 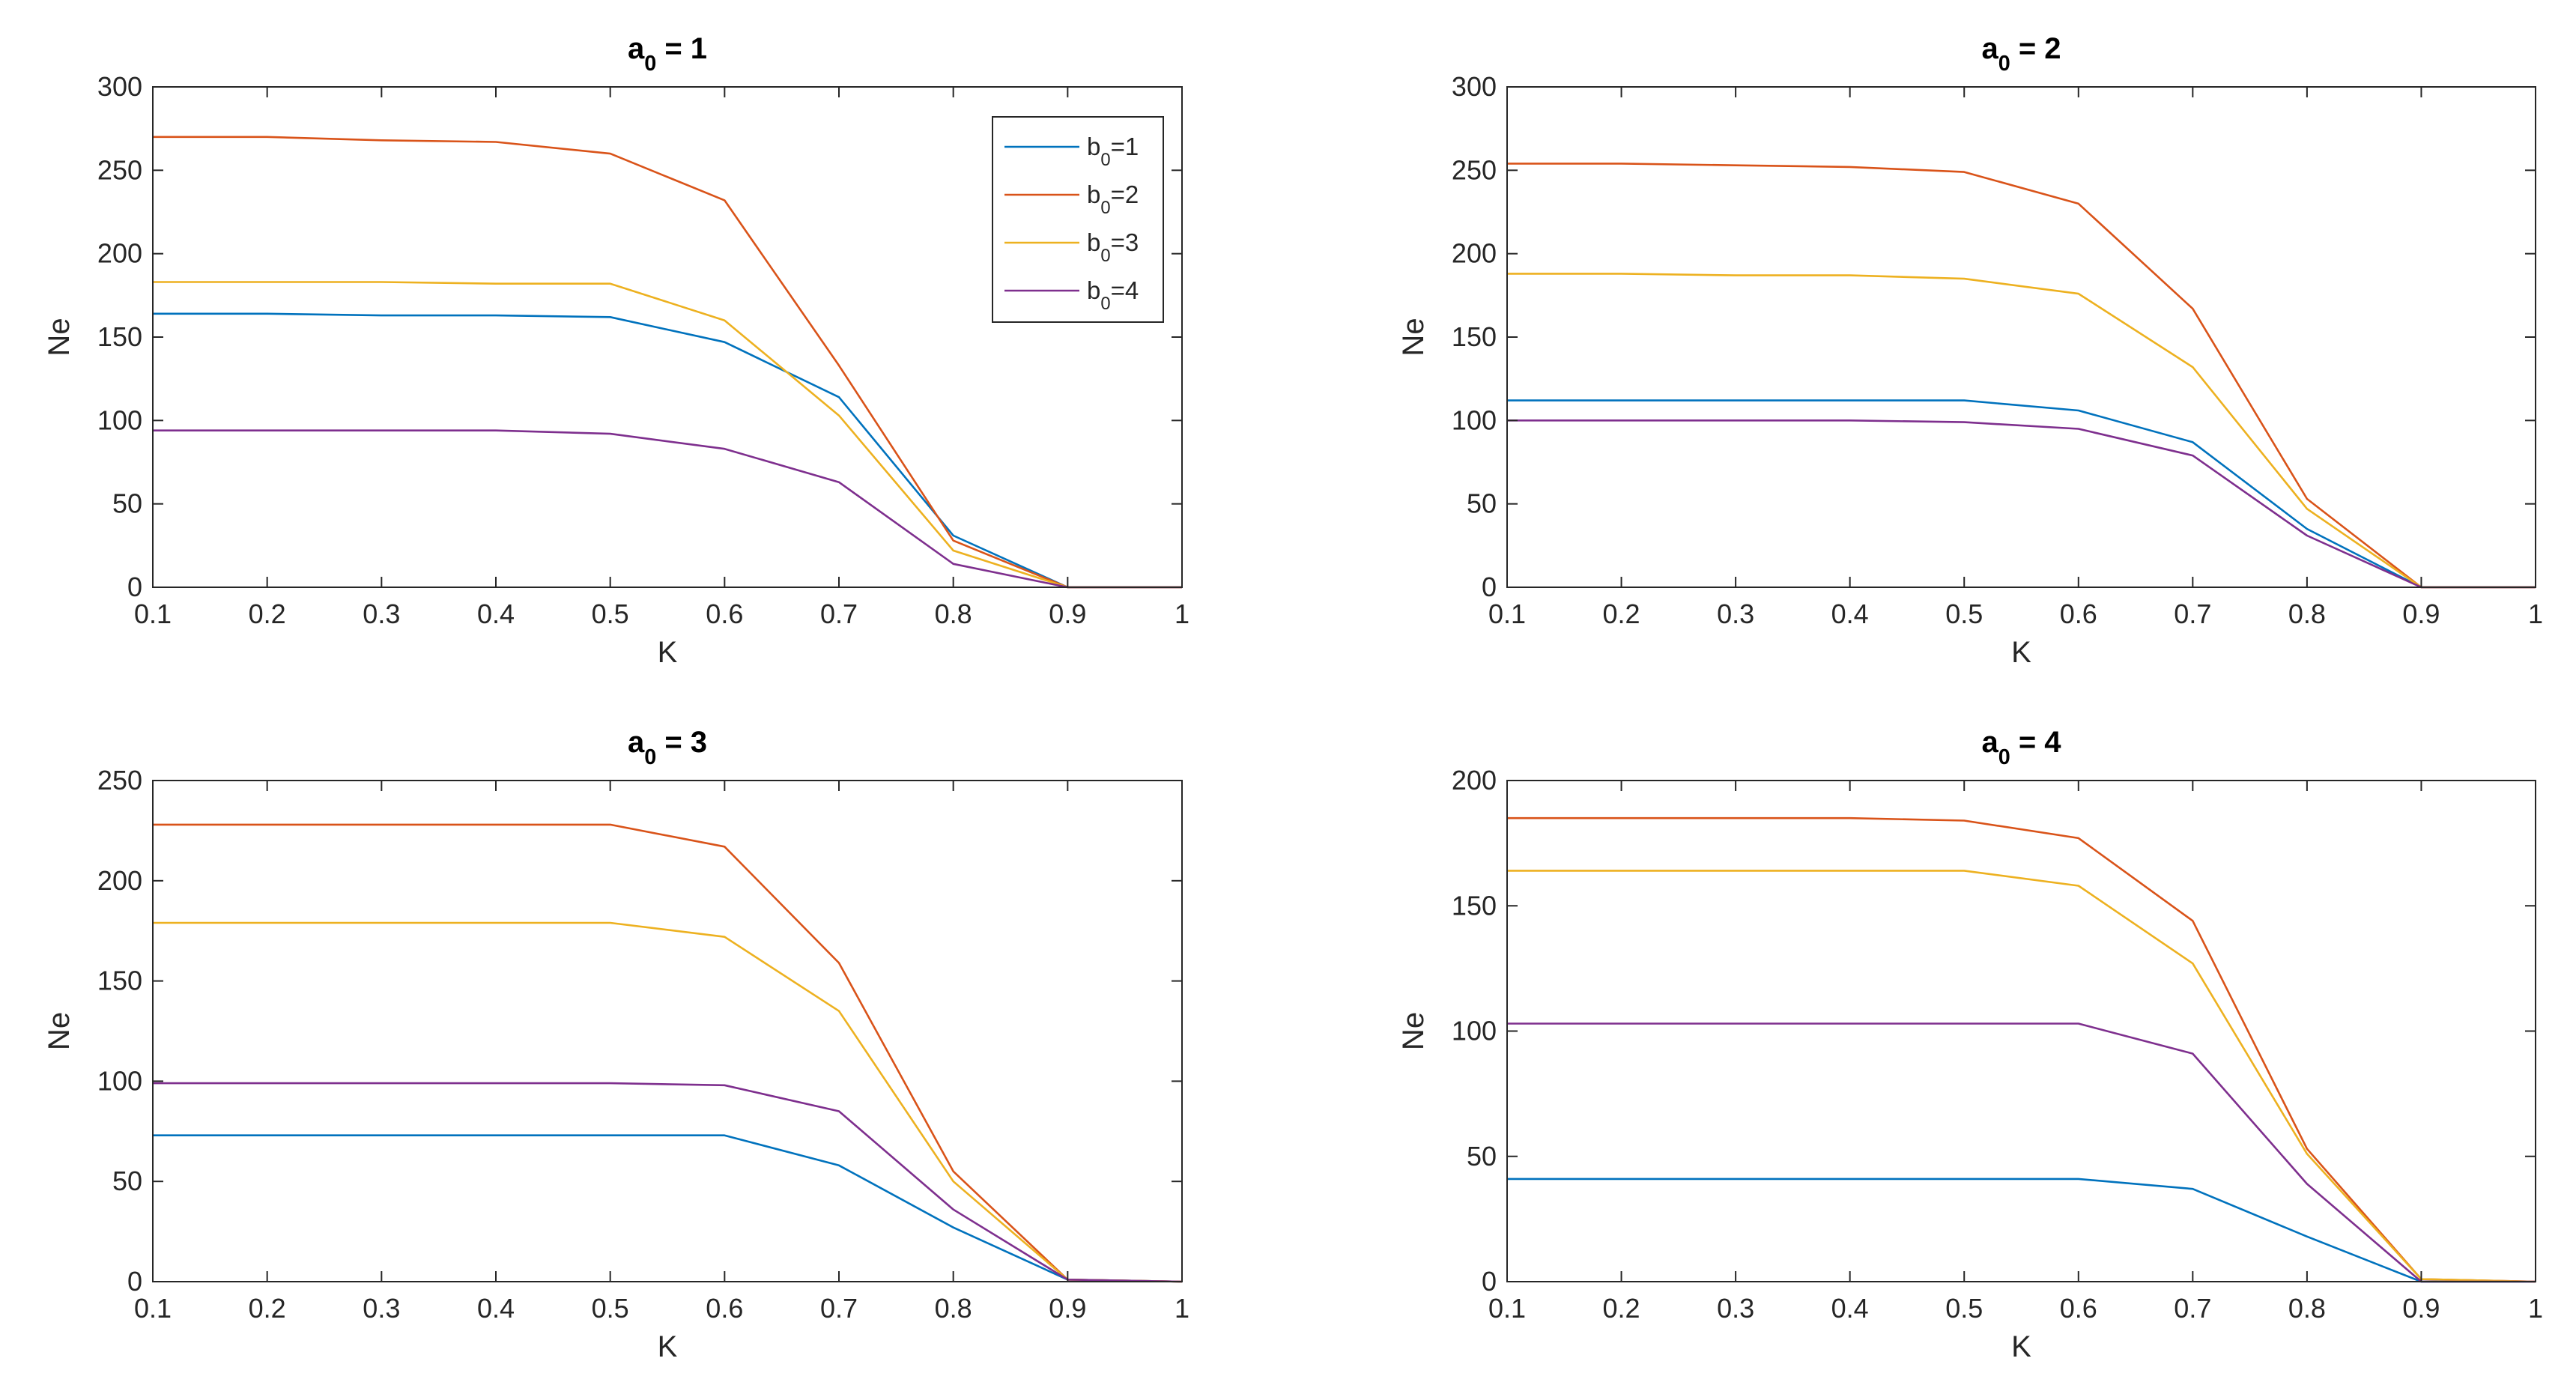 What do you see at coordinates (119, 880) in the screenshot?
I see `y-tick-label: 200` at bounding box center [119, 880].